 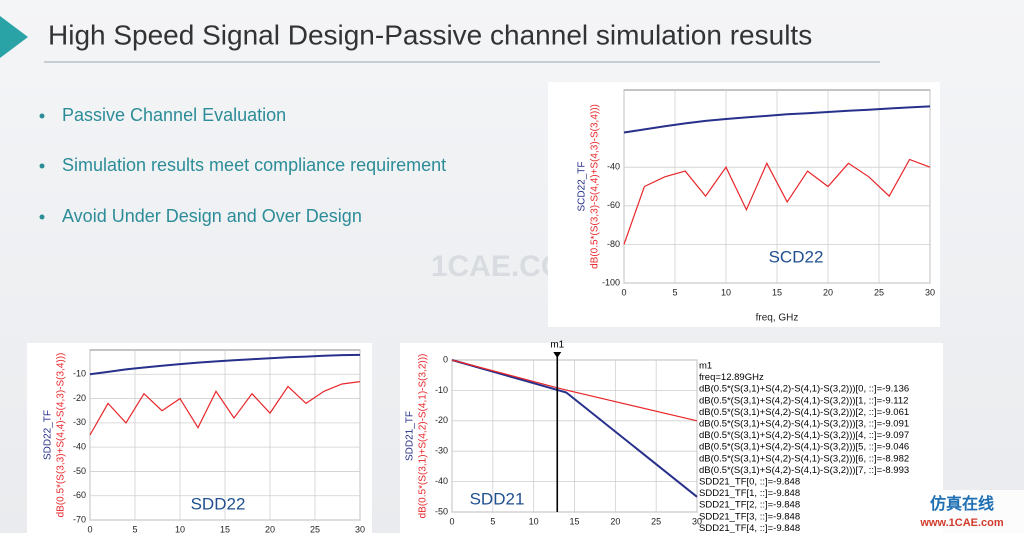 I want to click on brand-box, so click(x=962, y=511).